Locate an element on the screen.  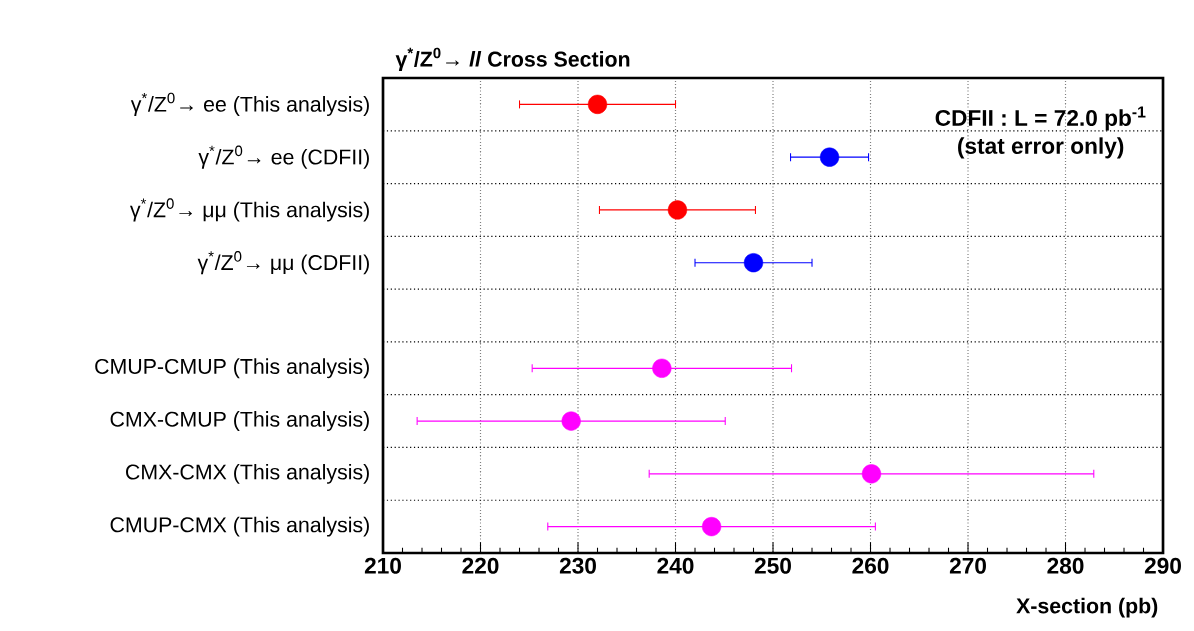
annotation: (stat error only) is located at coordinates (1041, 148).